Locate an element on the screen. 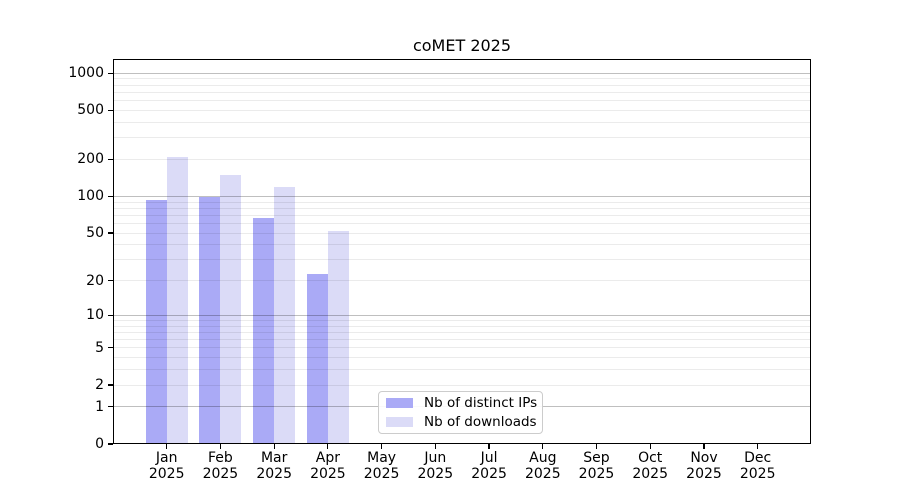 This screenshot has width=900, height=500. legend-label-downloads: Nb of downloads is located at coordinates (480, 422).